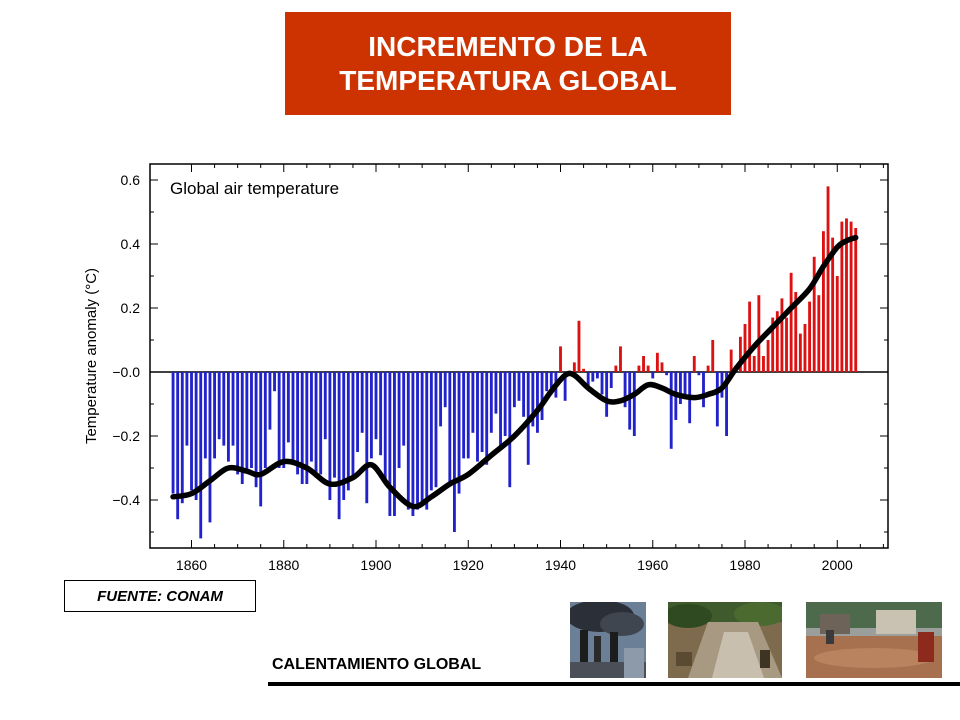 This screenshot has height=720, width=960. I want to click on x-tick-label: 1860, so click(191, 565).